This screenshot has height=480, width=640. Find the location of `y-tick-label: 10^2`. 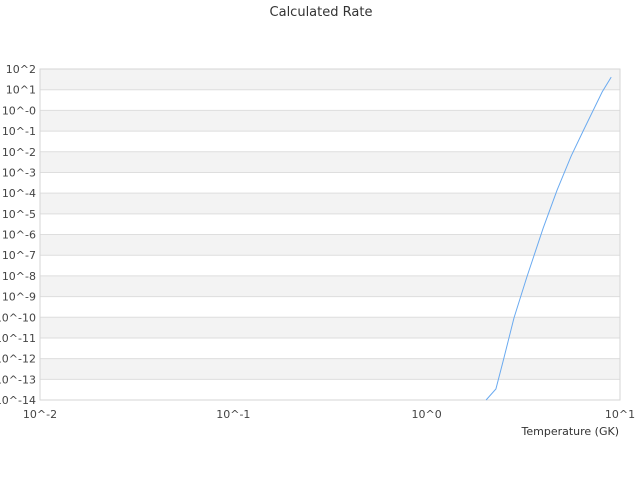

y-tick-label: 10^2 is located at coordinates (21, 69).